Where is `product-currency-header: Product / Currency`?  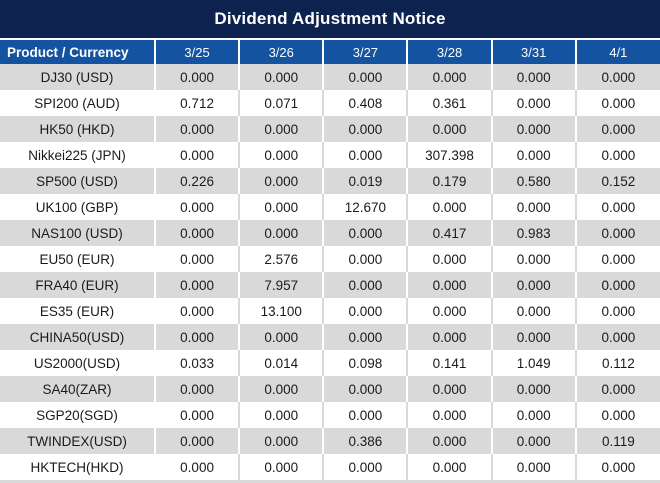
product-currency-header: Product / Currency is located at coordinates (78, 52).